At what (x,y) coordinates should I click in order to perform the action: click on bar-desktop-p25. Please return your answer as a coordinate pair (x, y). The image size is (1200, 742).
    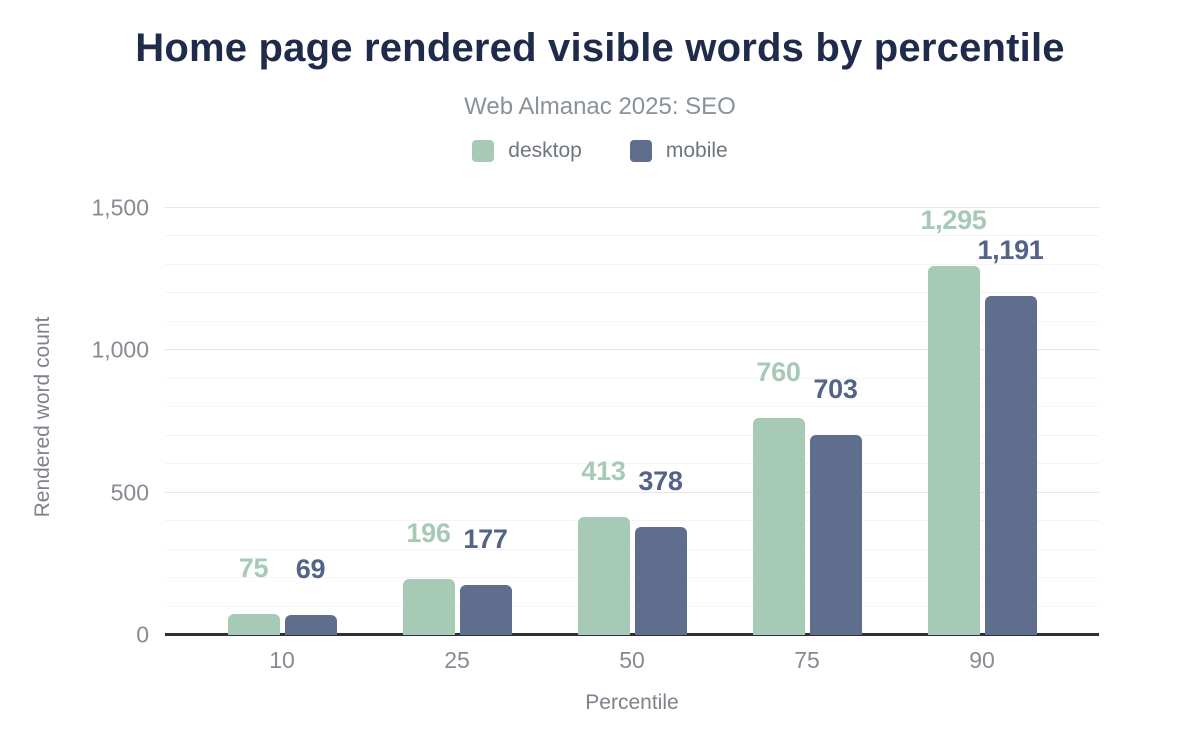
    Looking at the image, I should click on (428, 607).